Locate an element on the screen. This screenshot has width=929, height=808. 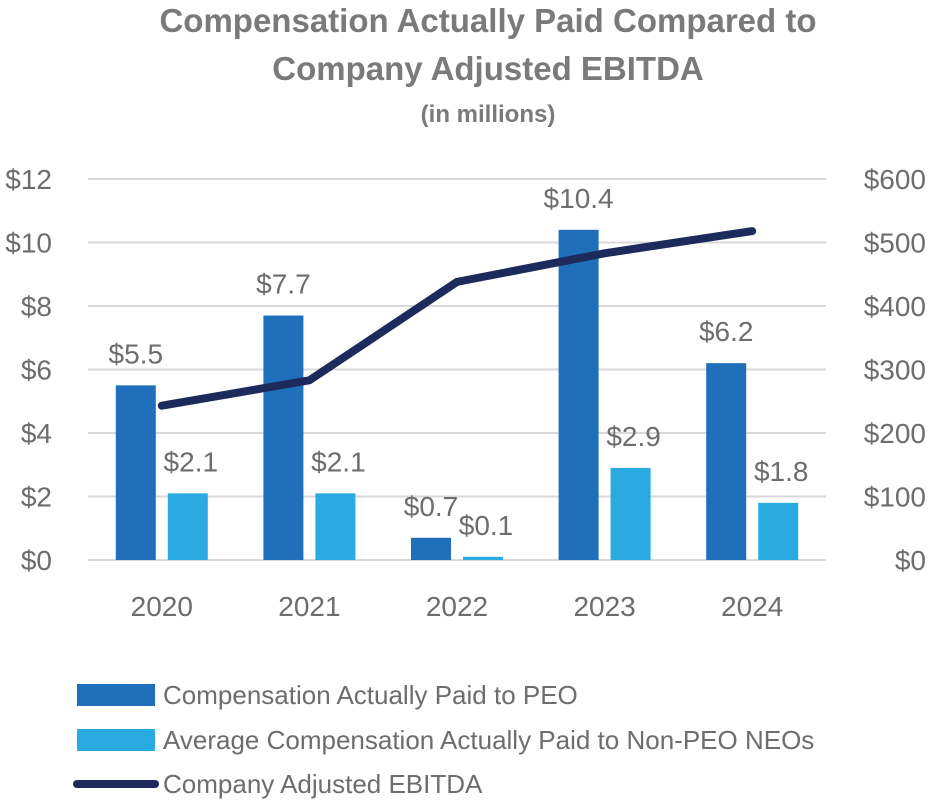
x-axis: 2020 2021 2022 2023 2024 is located at coordinates (457, 606).